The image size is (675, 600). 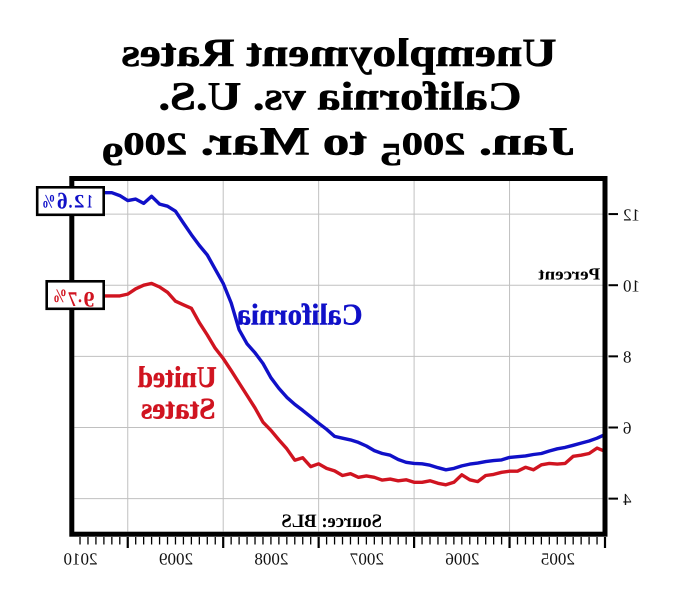 What do you see at coordinates (569, 274) in the screenshot?
I see `svg-text: Percent` at bounding box center [569, 274].